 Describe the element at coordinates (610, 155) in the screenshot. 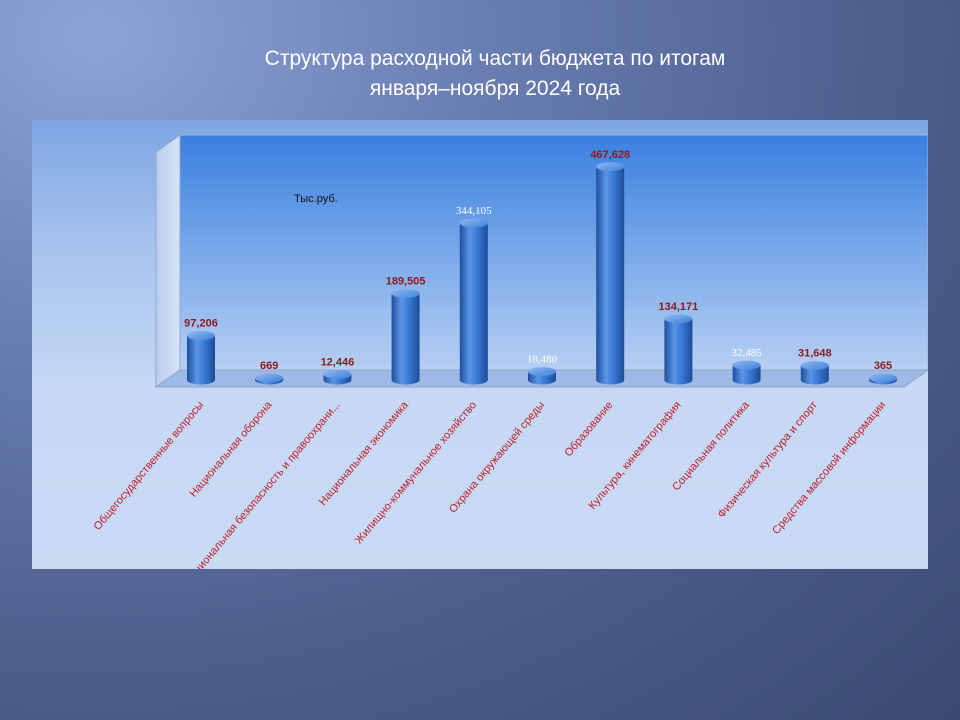

I see `data-label: 467,628` at that location.